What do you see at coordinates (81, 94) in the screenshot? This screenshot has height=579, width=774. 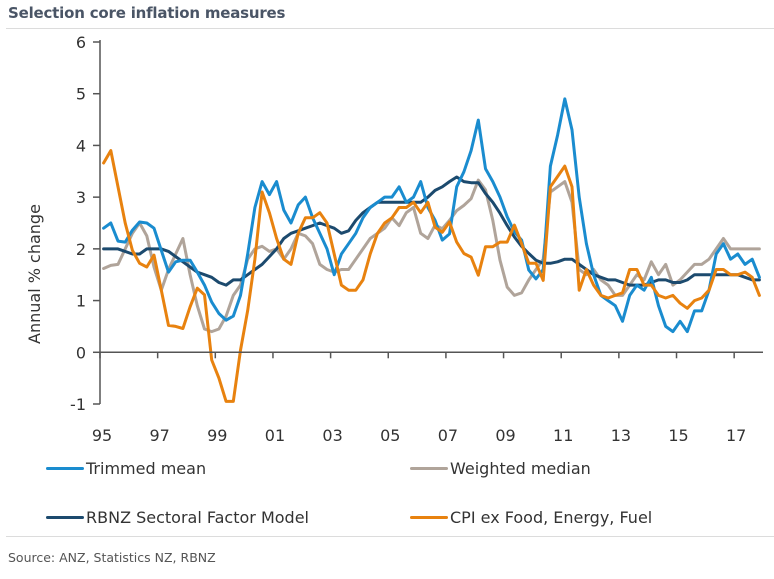 I see `y-tick-label: 5` at bounding box center [81, 94].